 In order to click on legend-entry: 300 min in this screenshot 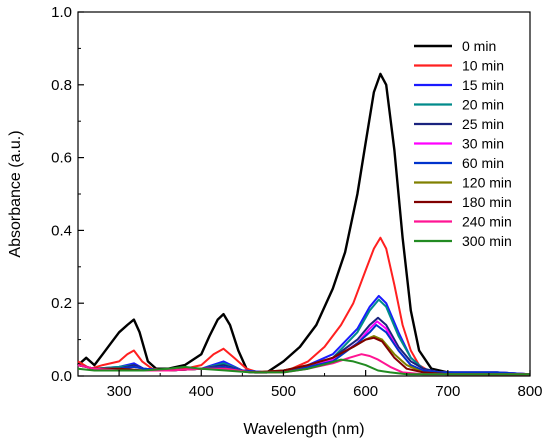, I will do `click(463, 241)`.